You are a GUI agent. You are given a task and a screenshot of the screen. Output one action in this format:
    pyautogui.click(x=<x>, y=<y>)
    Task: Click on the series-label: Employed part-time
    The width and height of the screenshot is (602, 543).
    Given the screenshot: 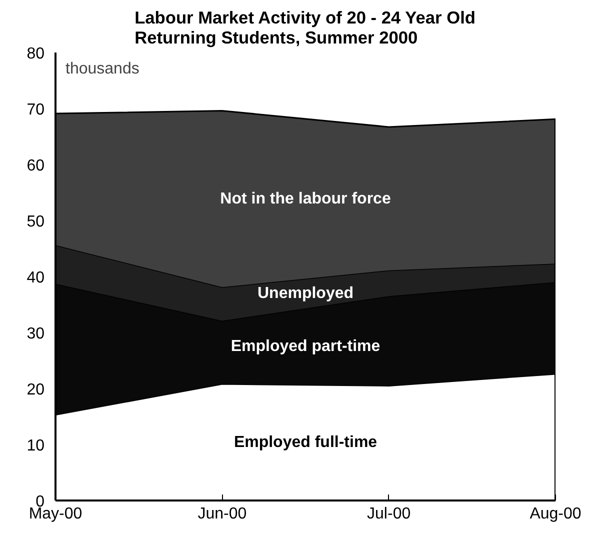 What is the action you would take?
    pyautogui.click(x=305, y=347)
    